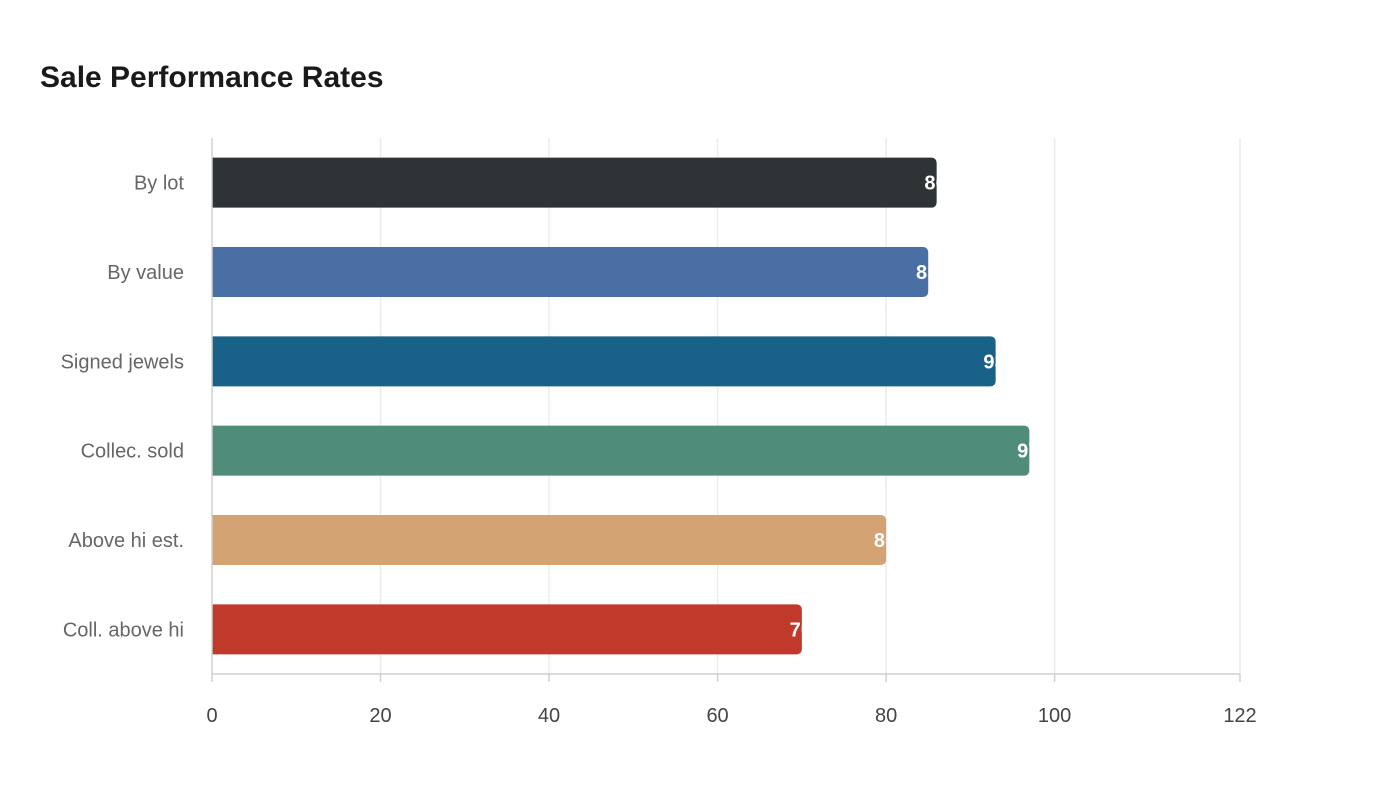  What do you see at coordinates (122, 362) in the screenshot?
I see `category-label: Signed jewels` at bounding box center [122, 362].